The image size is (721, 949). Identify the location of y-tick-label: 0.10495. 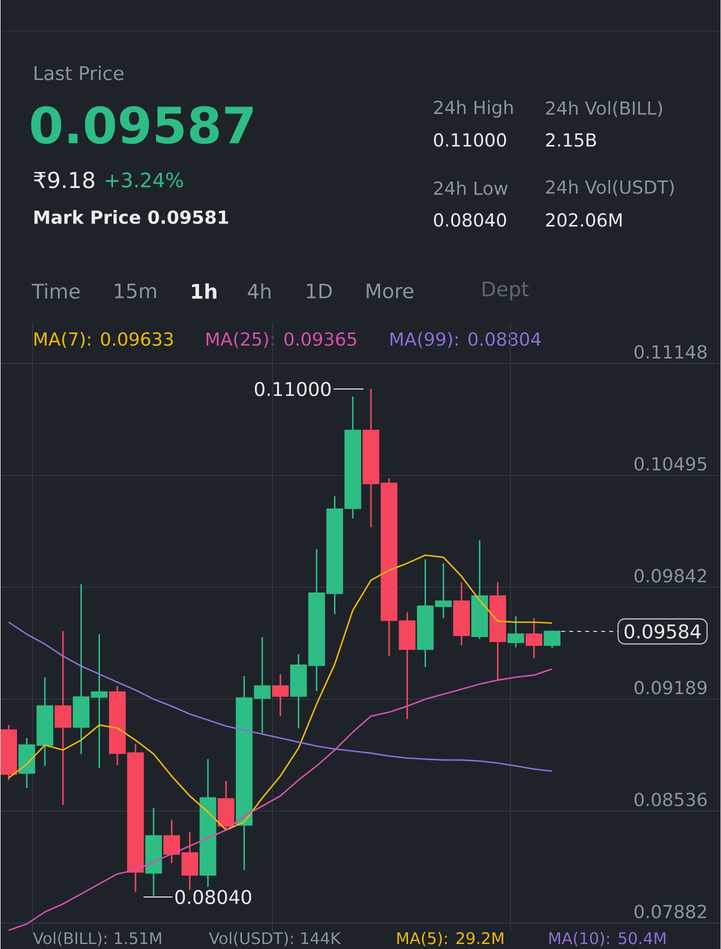
(670, 464).